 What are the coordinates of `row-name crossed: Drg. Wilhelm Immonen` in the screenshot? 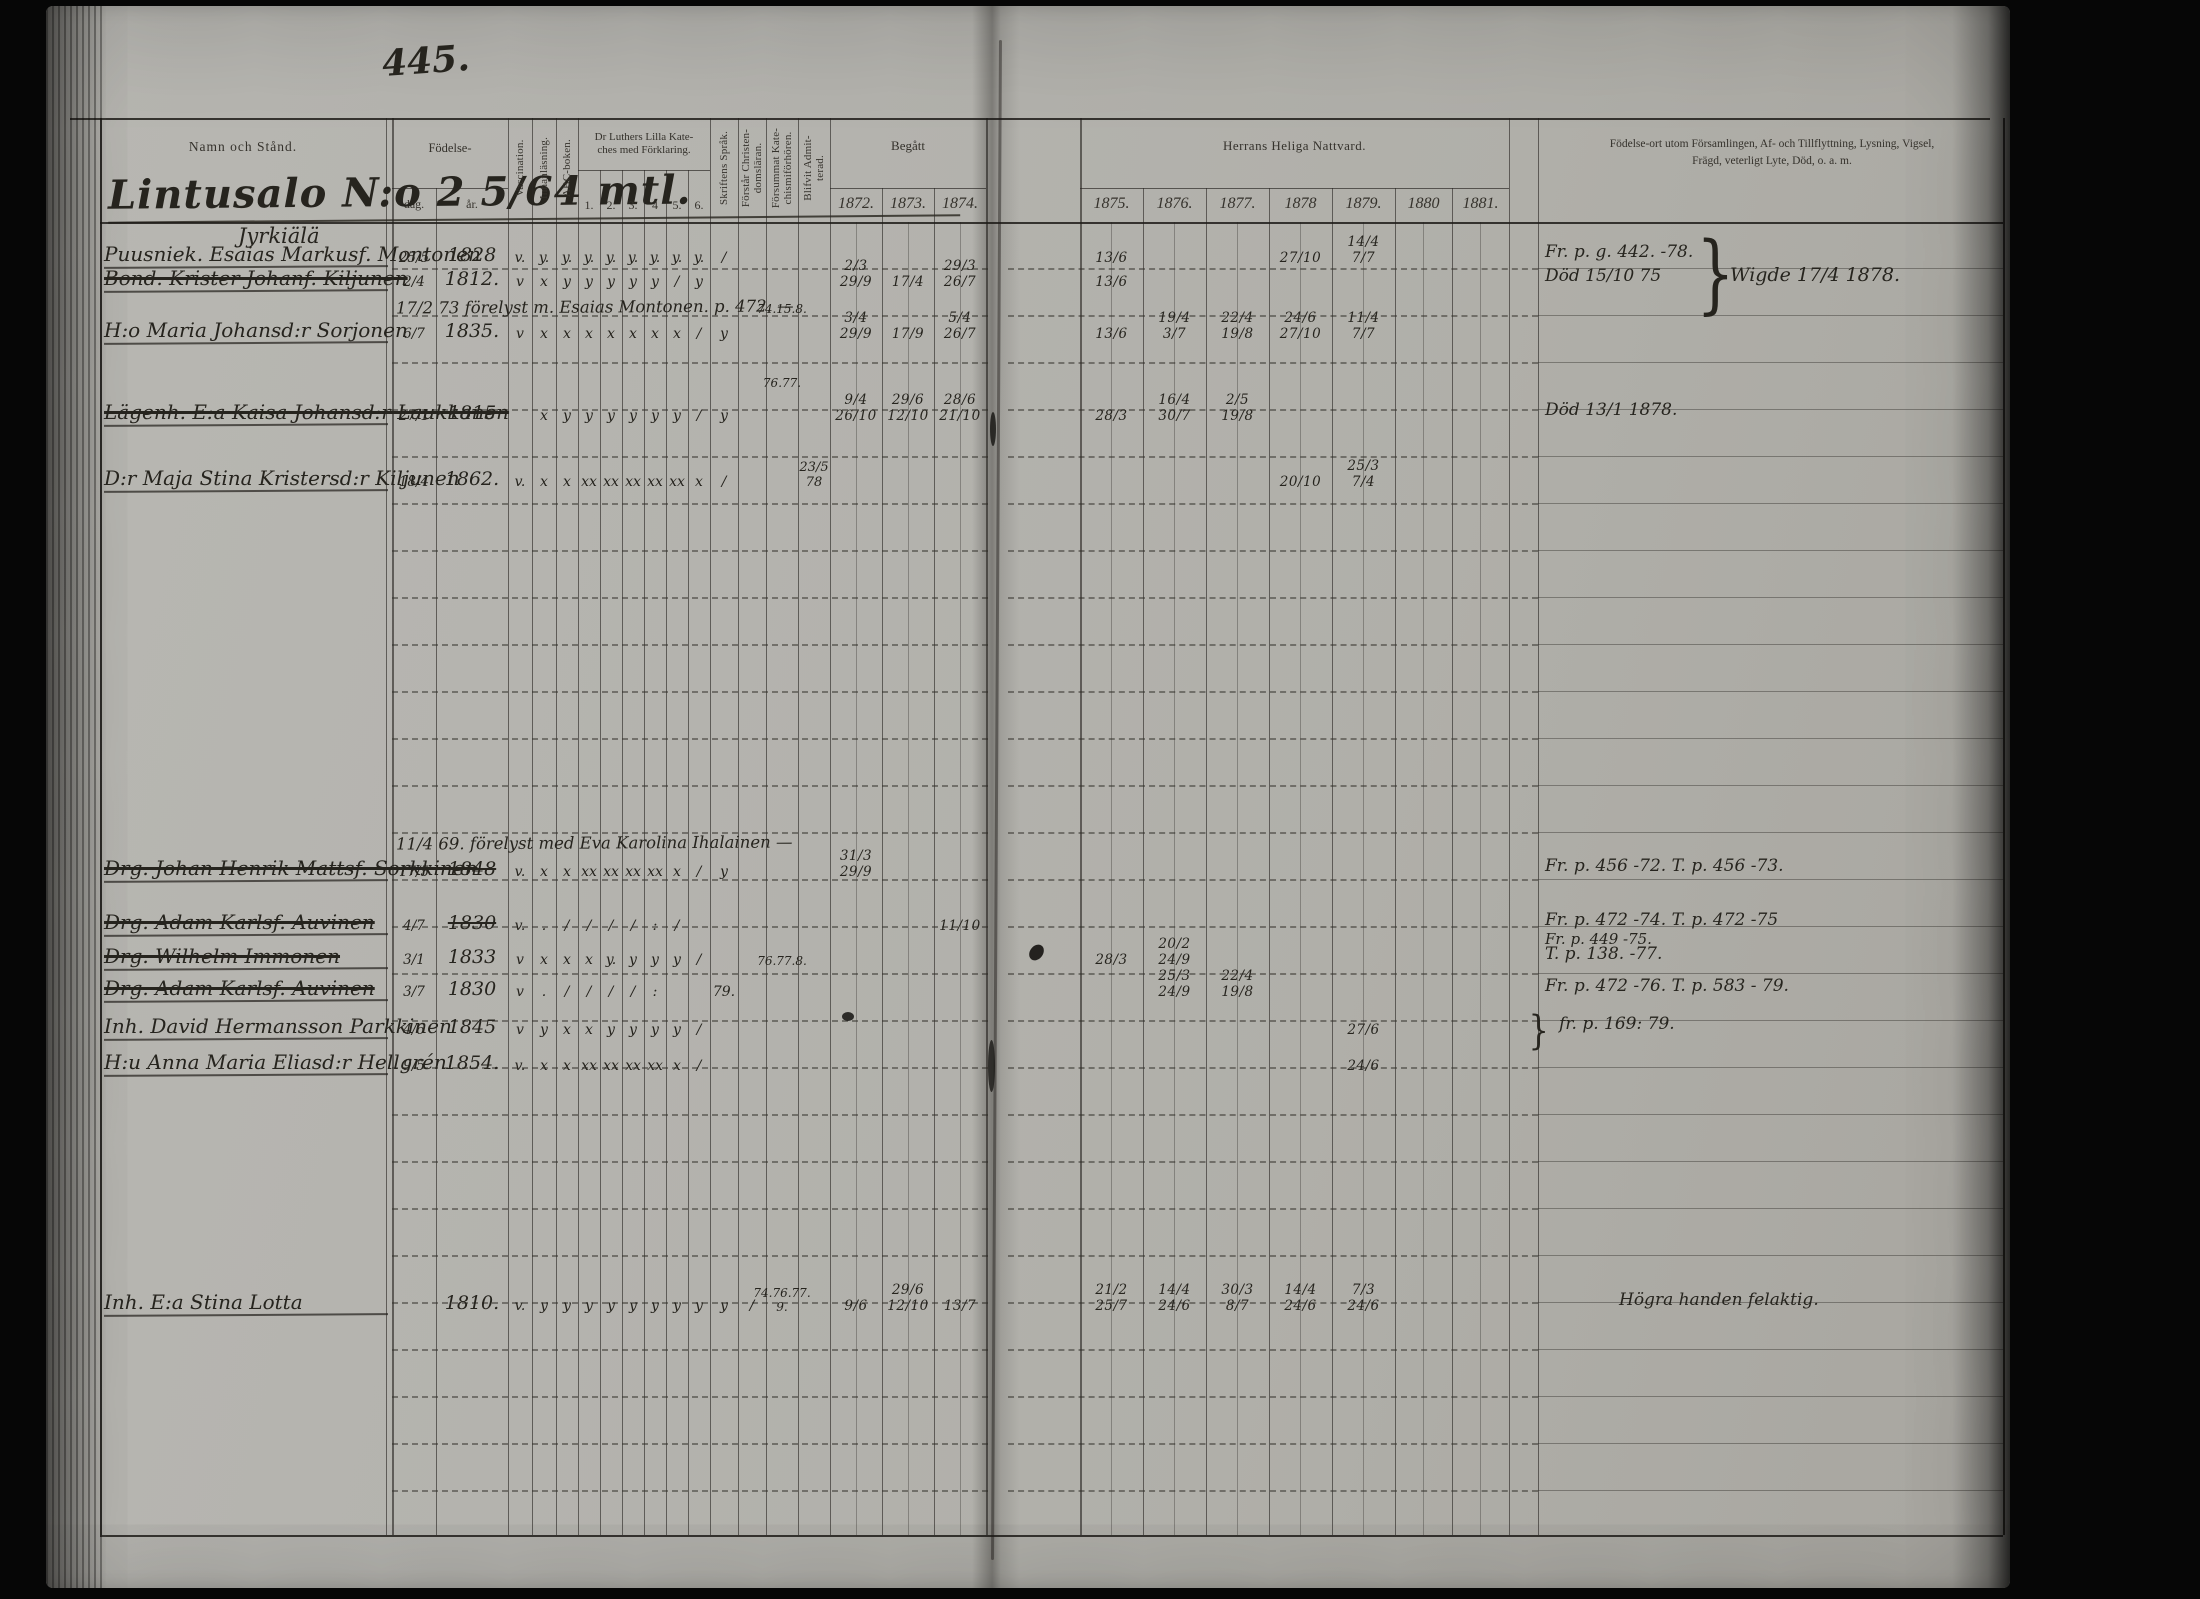 It's located at (222, 956).